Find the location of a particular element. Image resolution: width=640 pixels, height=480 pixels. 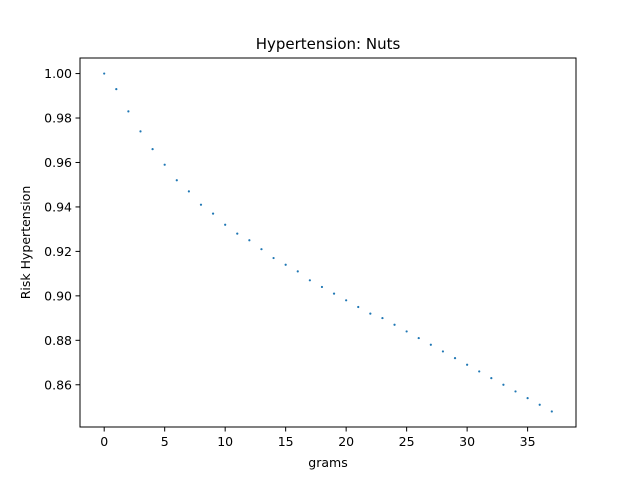

x-axis: 0 5 10 15 20 25 30 35 is located at coordinates (318, 438).